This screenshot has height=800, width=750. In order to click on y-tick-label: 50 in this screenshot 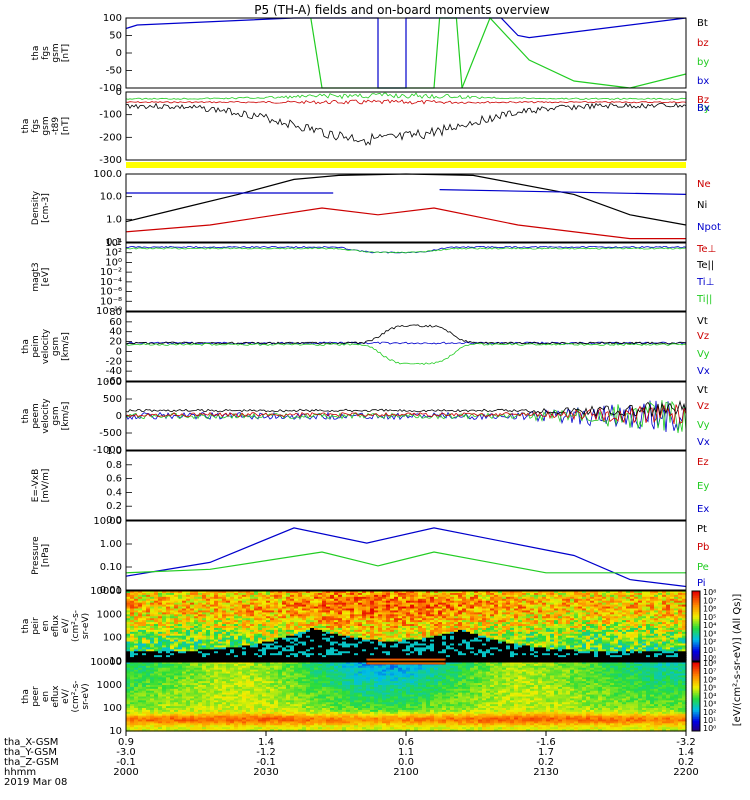, I will do `click(115, 36)`.